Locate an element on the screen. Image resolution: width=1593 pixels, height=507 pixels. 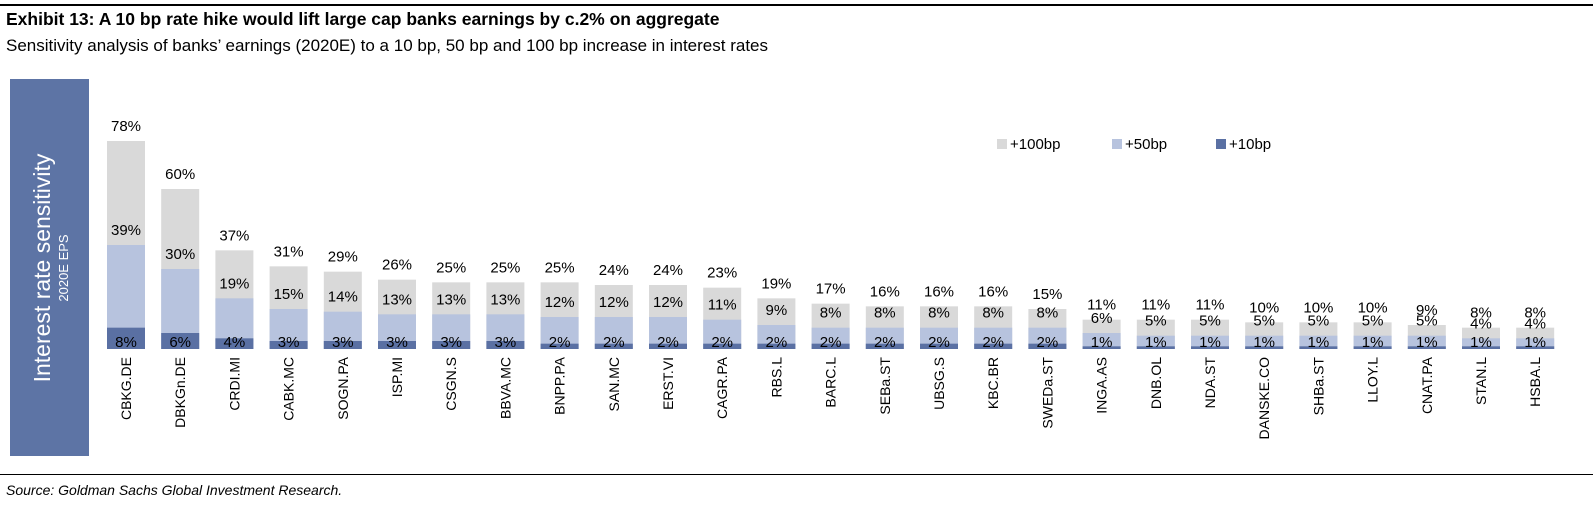
x-tick-label: UBSG.S is located at coordinates (939, 383).